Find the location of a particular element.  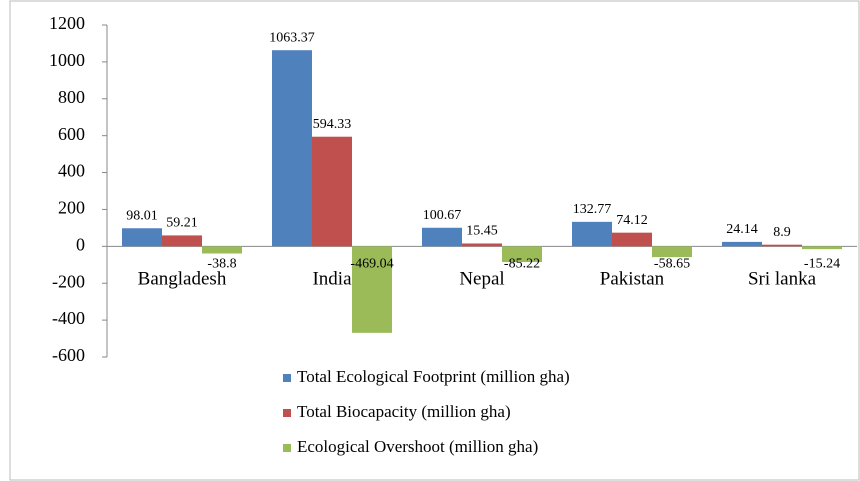

y-tick-label: 1000 is located at coordinates (67, 60).